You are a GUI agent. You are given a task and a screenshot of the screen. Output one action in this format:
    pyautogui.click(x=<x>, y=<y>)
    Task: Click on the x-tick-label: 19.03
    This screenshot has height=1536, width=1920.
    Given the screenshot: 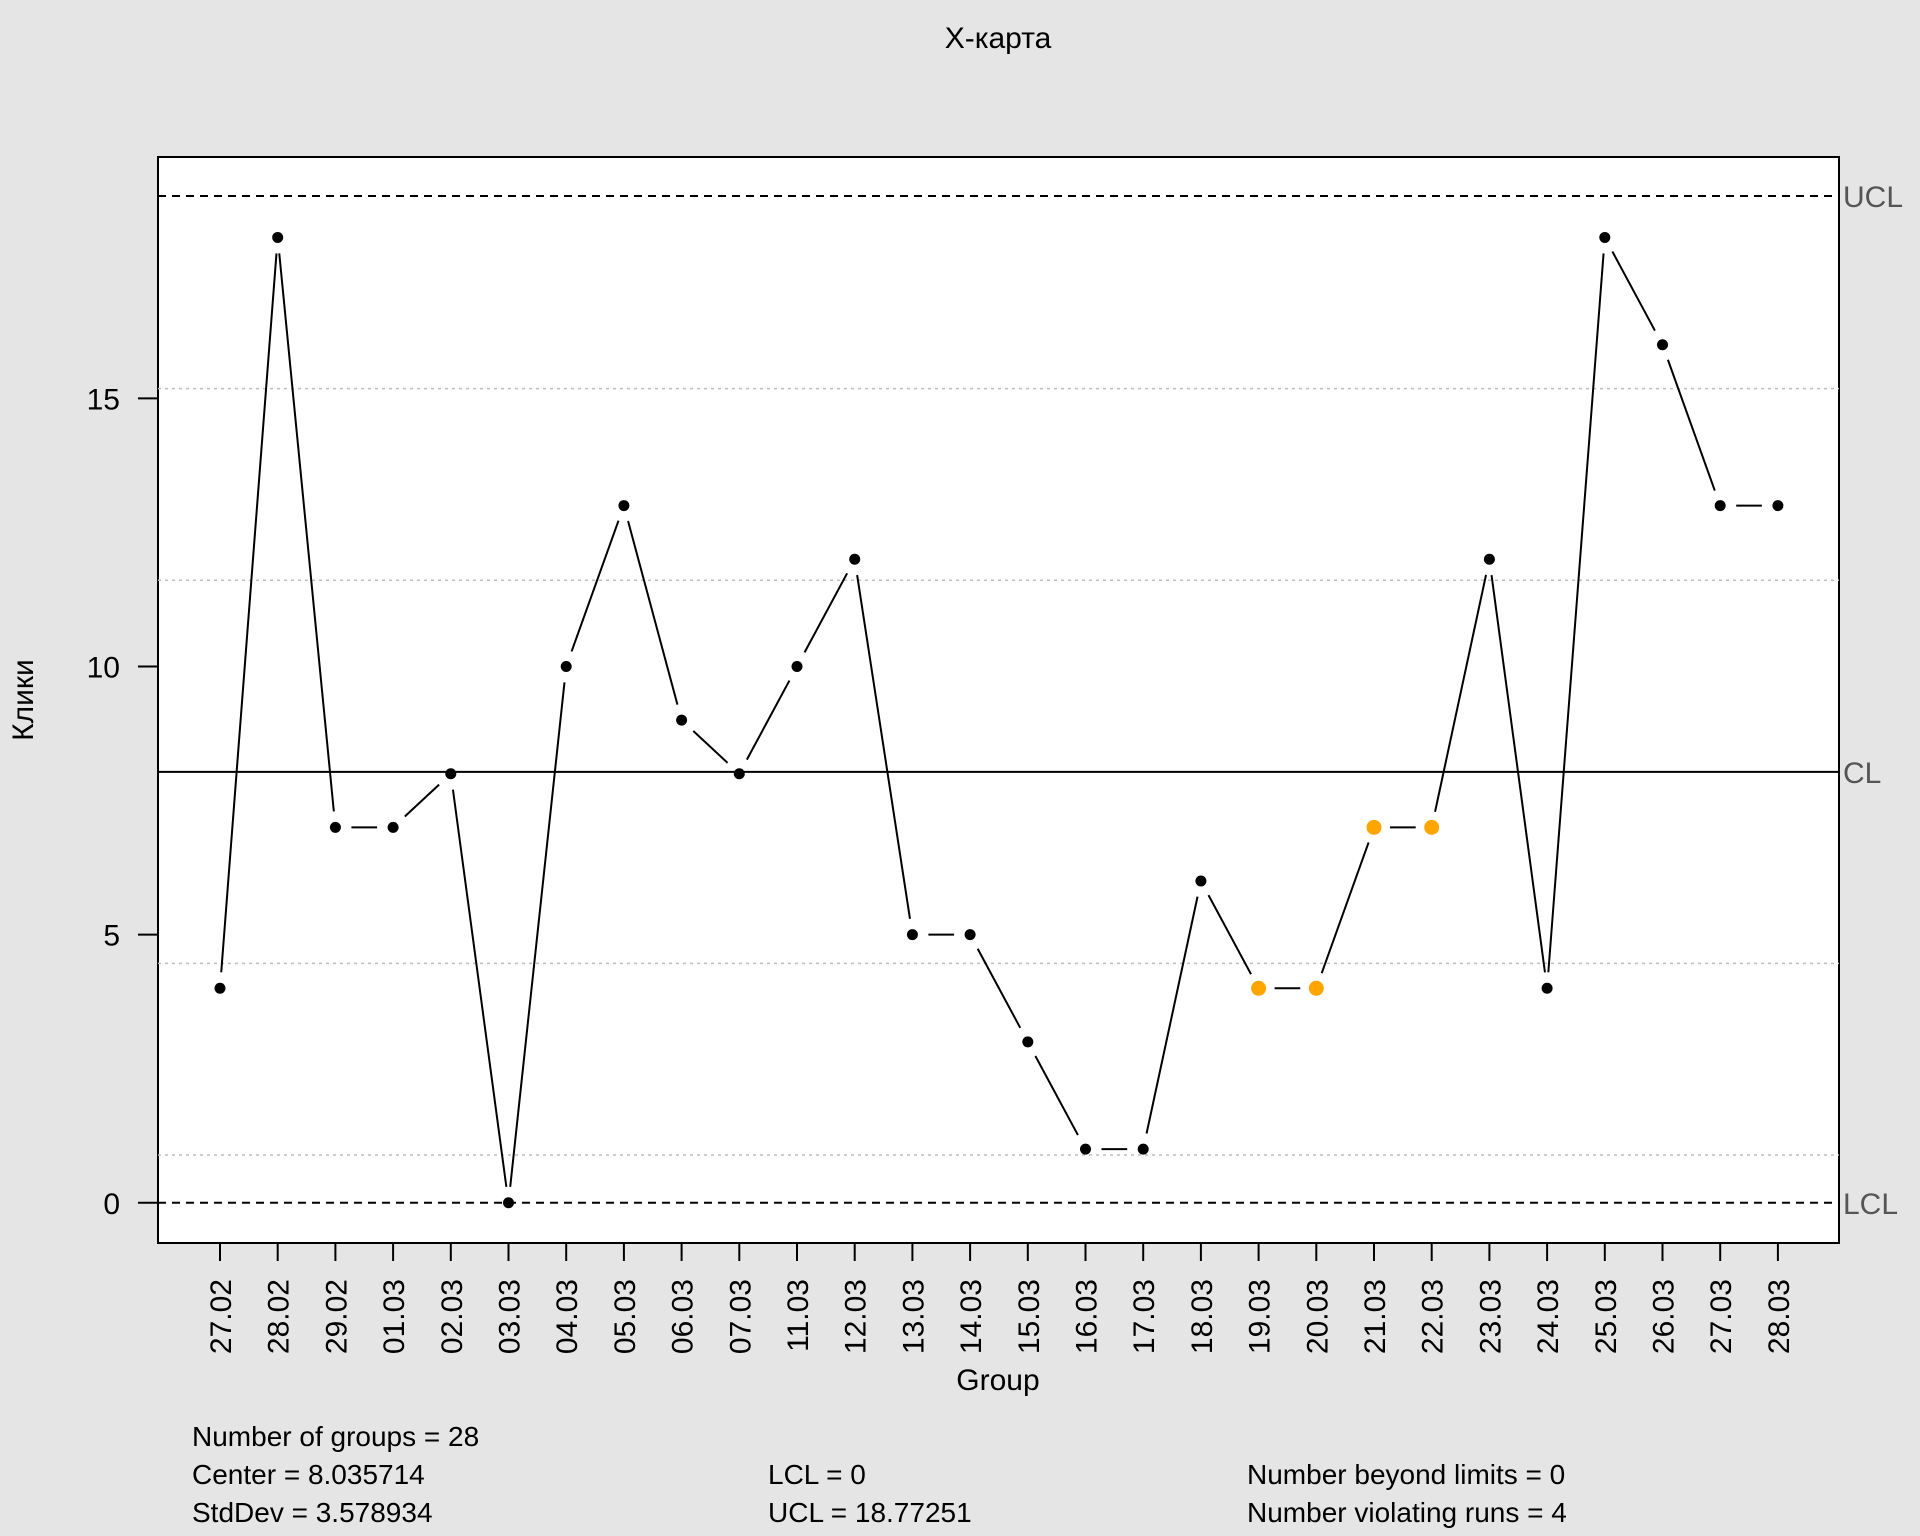 What is the action you would take?
    pyautogui.click(x=1260, y=1316)
    